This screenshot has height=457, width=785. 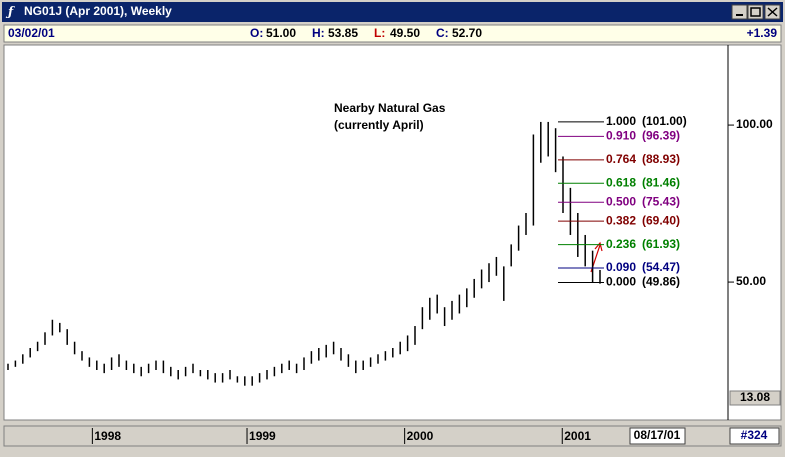 I want to click on footer-count-box, so click(x=754, y=436).